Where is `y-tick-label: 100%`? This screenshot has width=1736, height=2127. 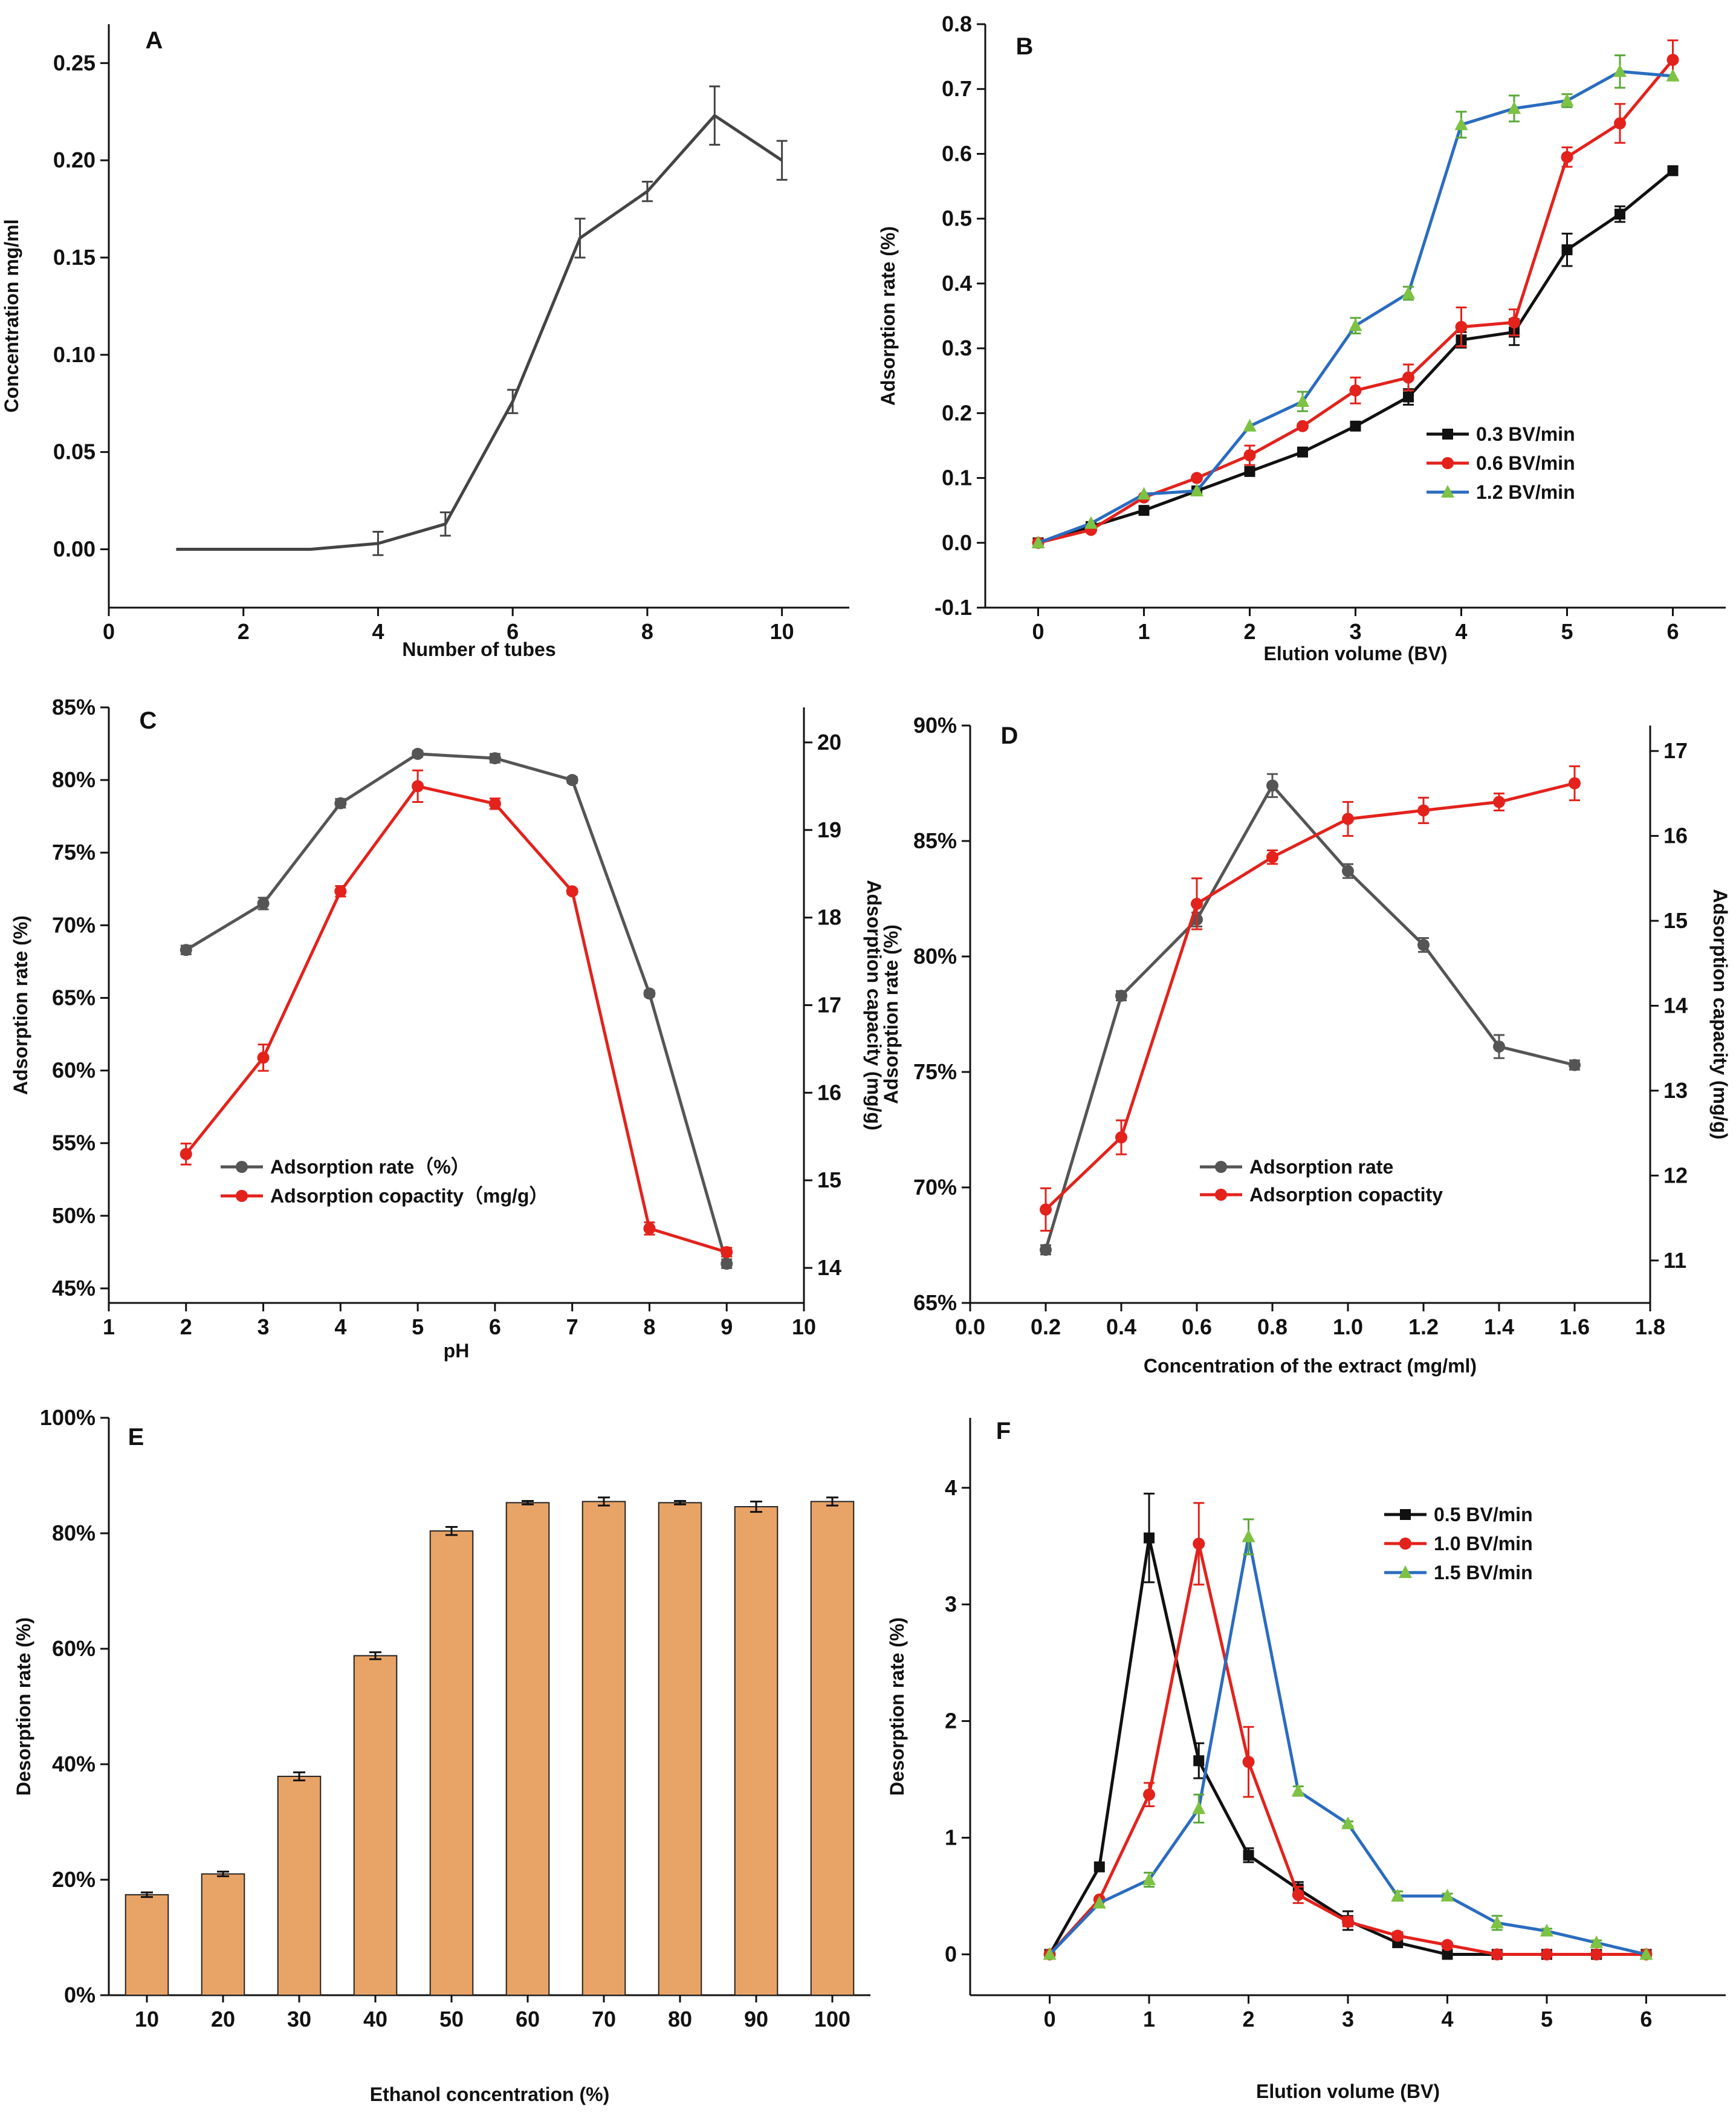 y-tick-label: 100% is located at coordinates (68, 1418).